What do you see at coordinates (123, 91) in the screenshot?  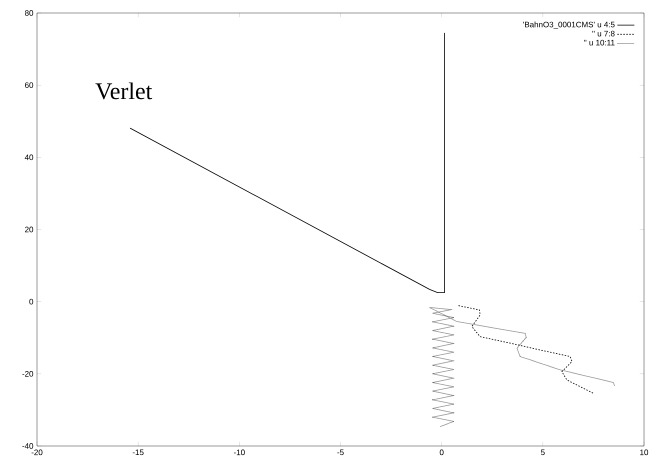 I see `annotation: Verlet` at bounding box center [123, 91].